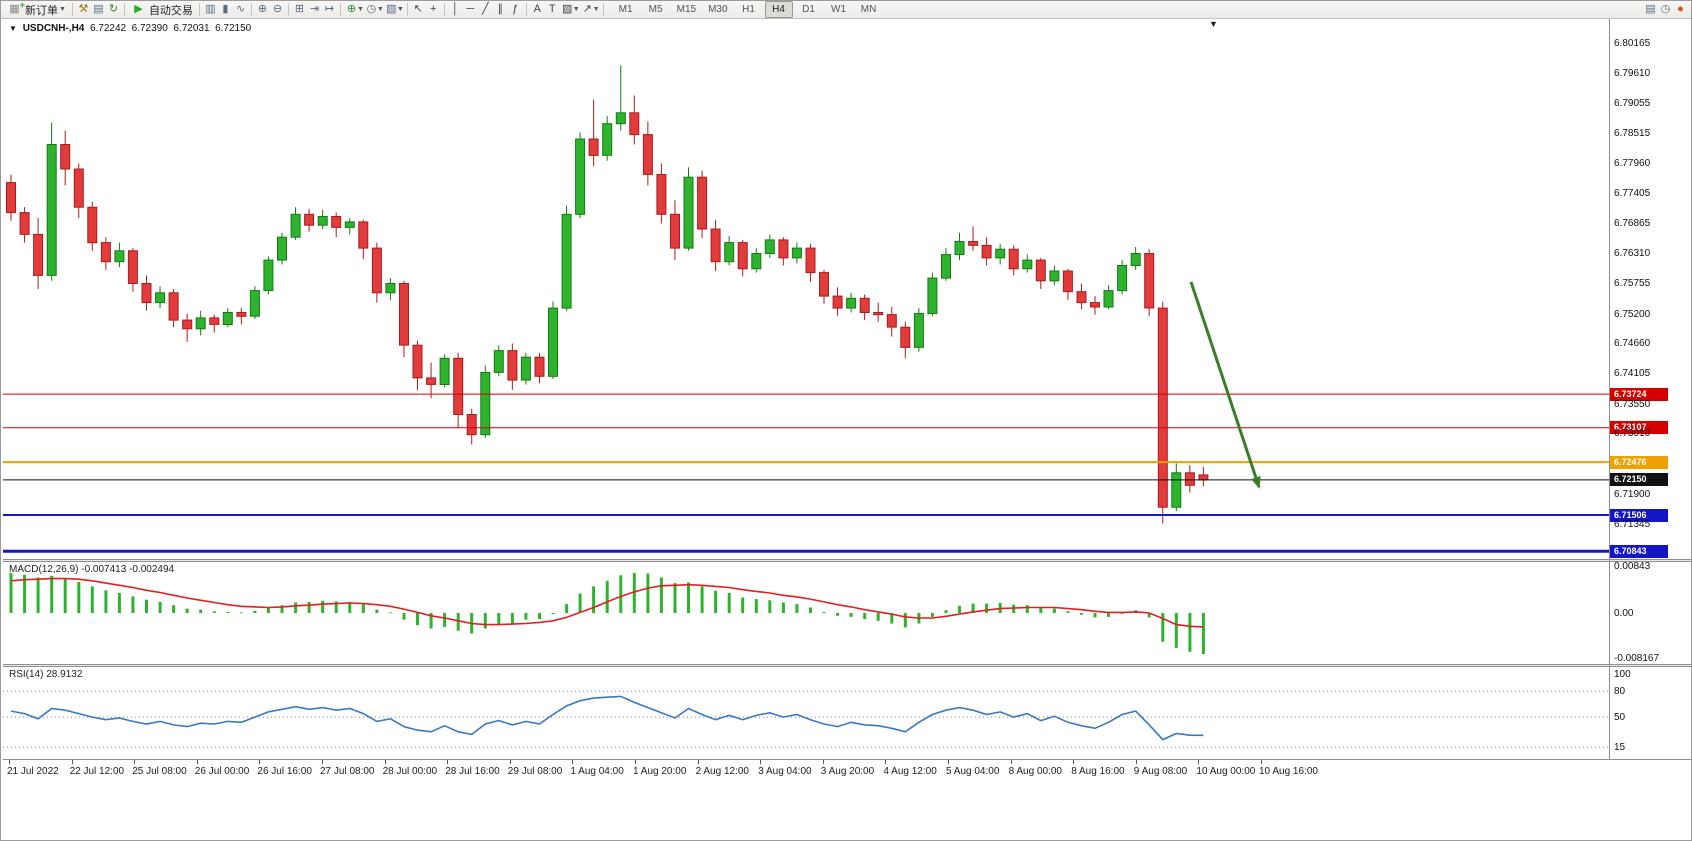  Describe the element at coordinates (262, 9) in the screenshot. I see `zoom-in-icon: ⊕` at that location.